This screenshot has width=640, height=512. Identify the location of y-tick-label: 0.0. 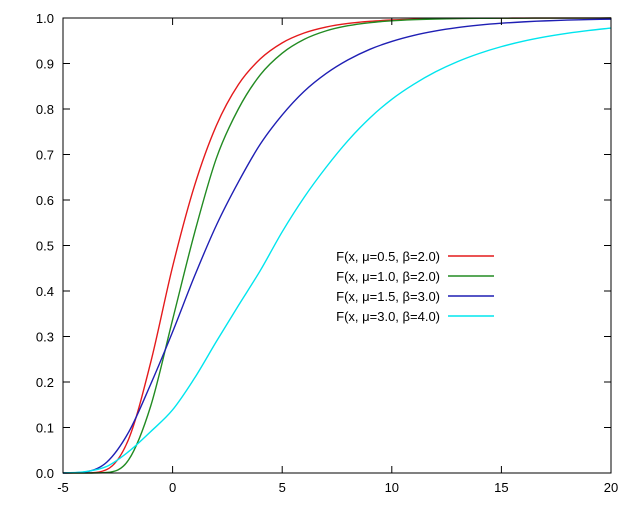
(45, 473).